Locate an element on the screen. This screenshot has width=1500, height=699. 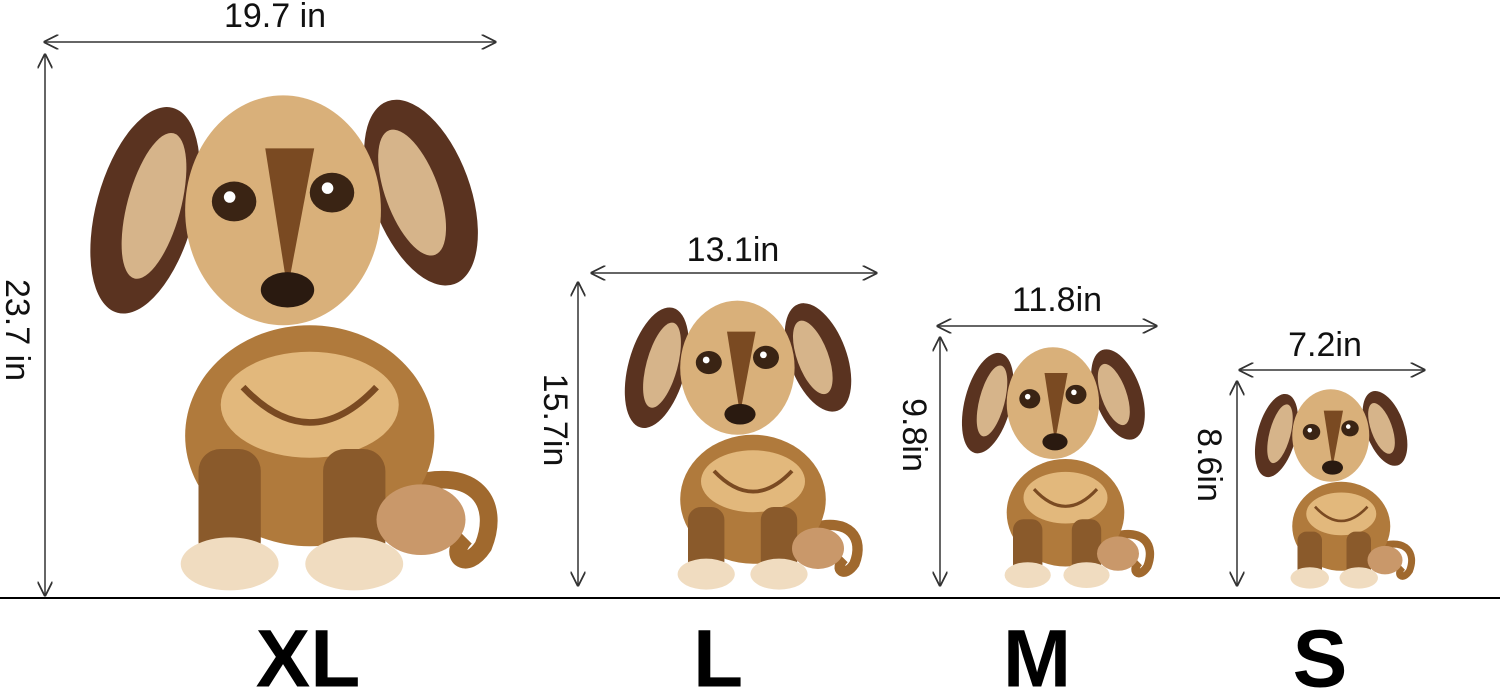
dog-l is located at coordinates (738, 441).